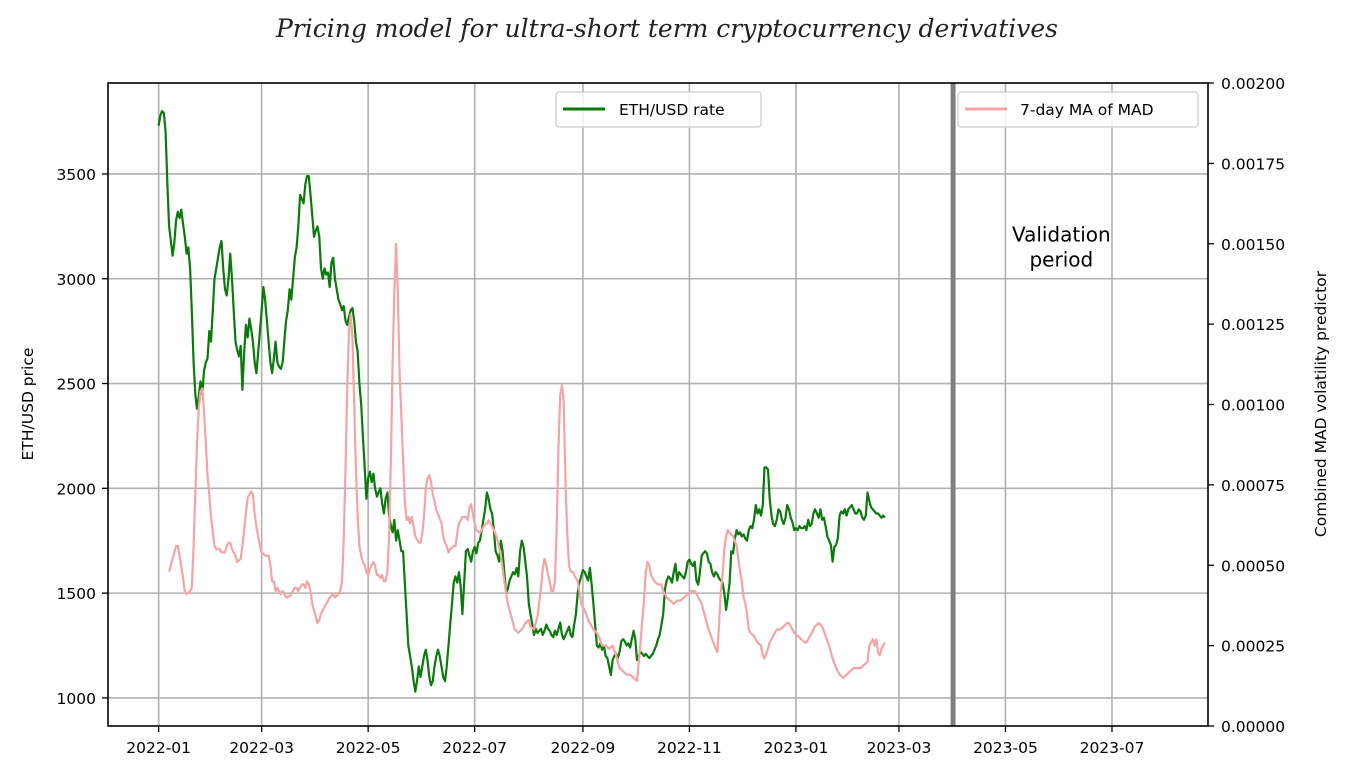 Image resolution: width=1354 pixels, height=779 pixels. What do you see at coordinates (474, 748) in the screenshot?
I see `x-tick-label: 2022-07` at bounding box center [474, 748].